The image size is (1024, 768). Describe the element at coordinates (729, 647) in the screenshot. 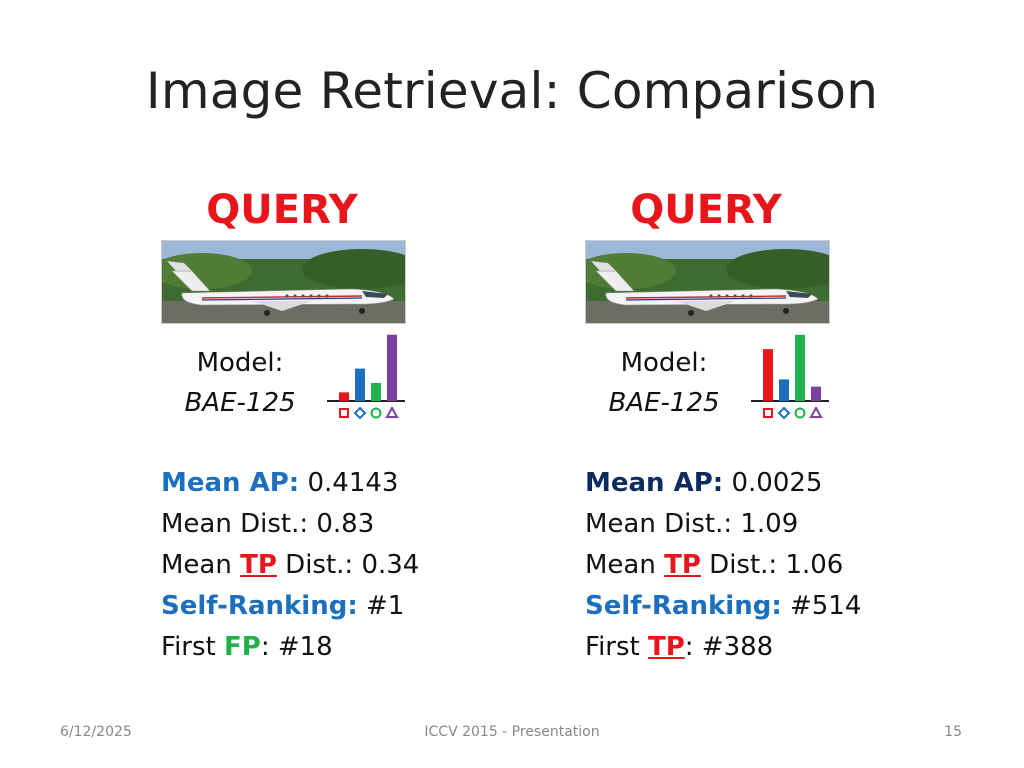

I see `first-suffix: : #388` at that location.